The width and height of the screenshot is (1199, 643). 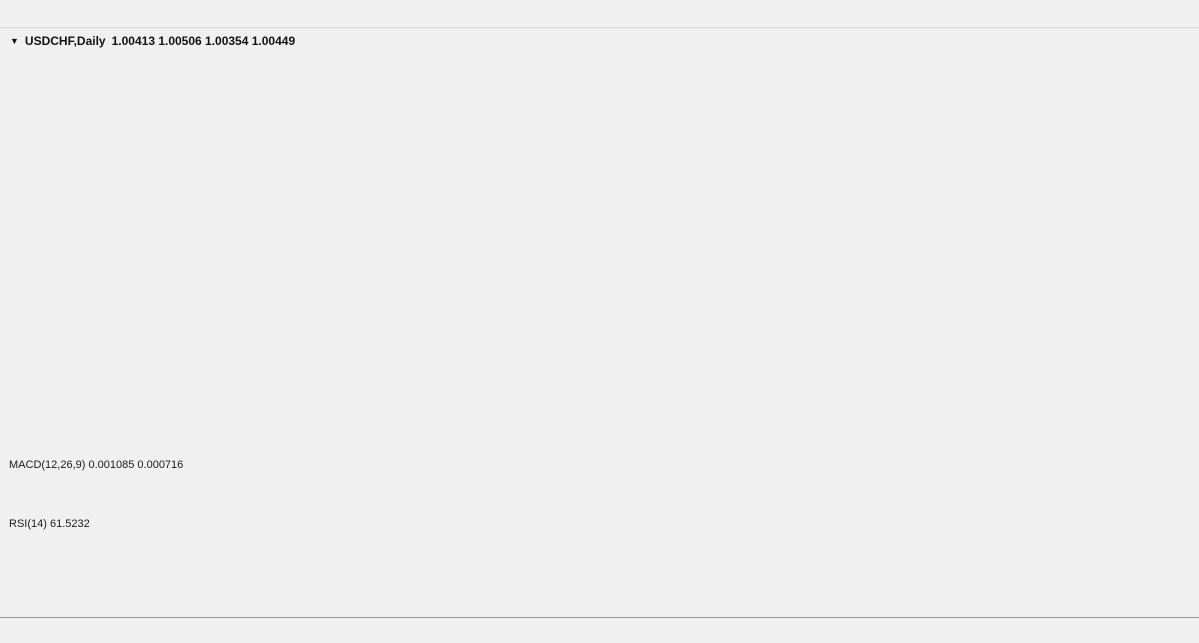 I want to click on symbol-tabbar, so click(x=599, y=630).